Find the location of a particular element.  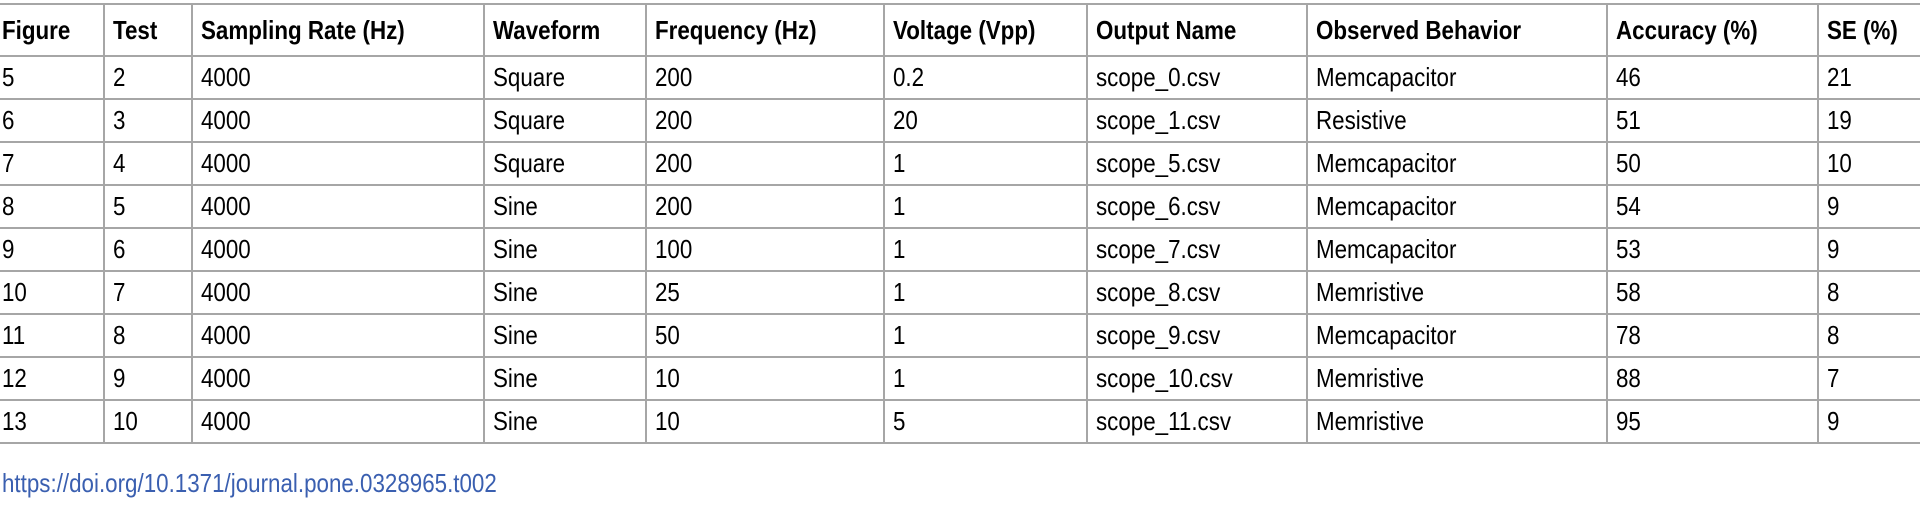

cell-se: 9 is located at coordinates (1868, 421).